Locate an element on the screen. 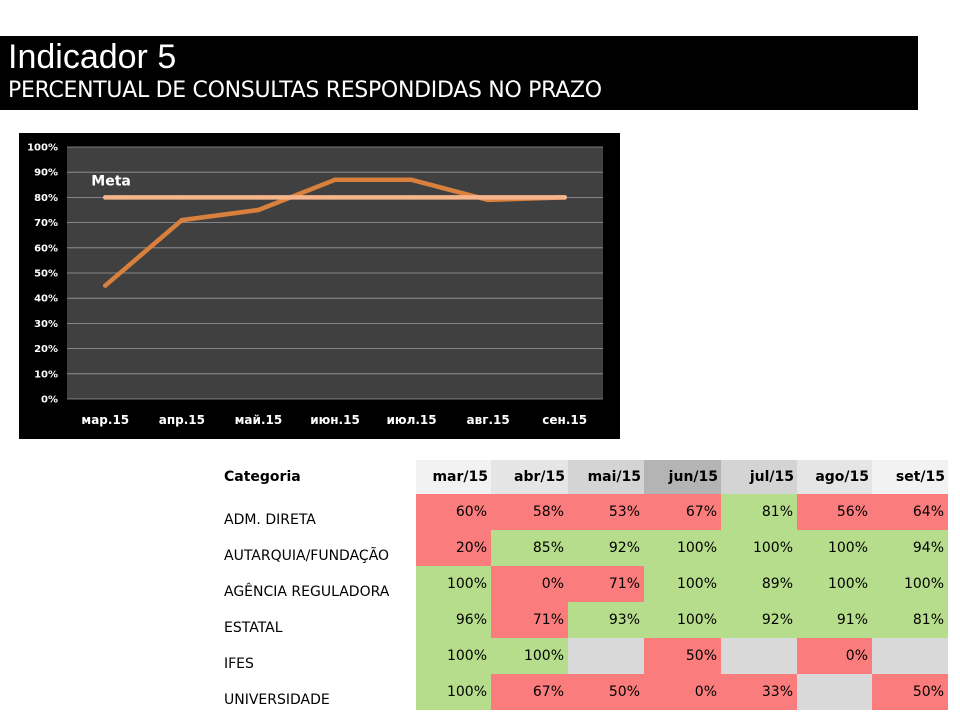 The width and height of the screenshot is (960, 720). y-tick-label: 10% is located at coordinates (46, 374).